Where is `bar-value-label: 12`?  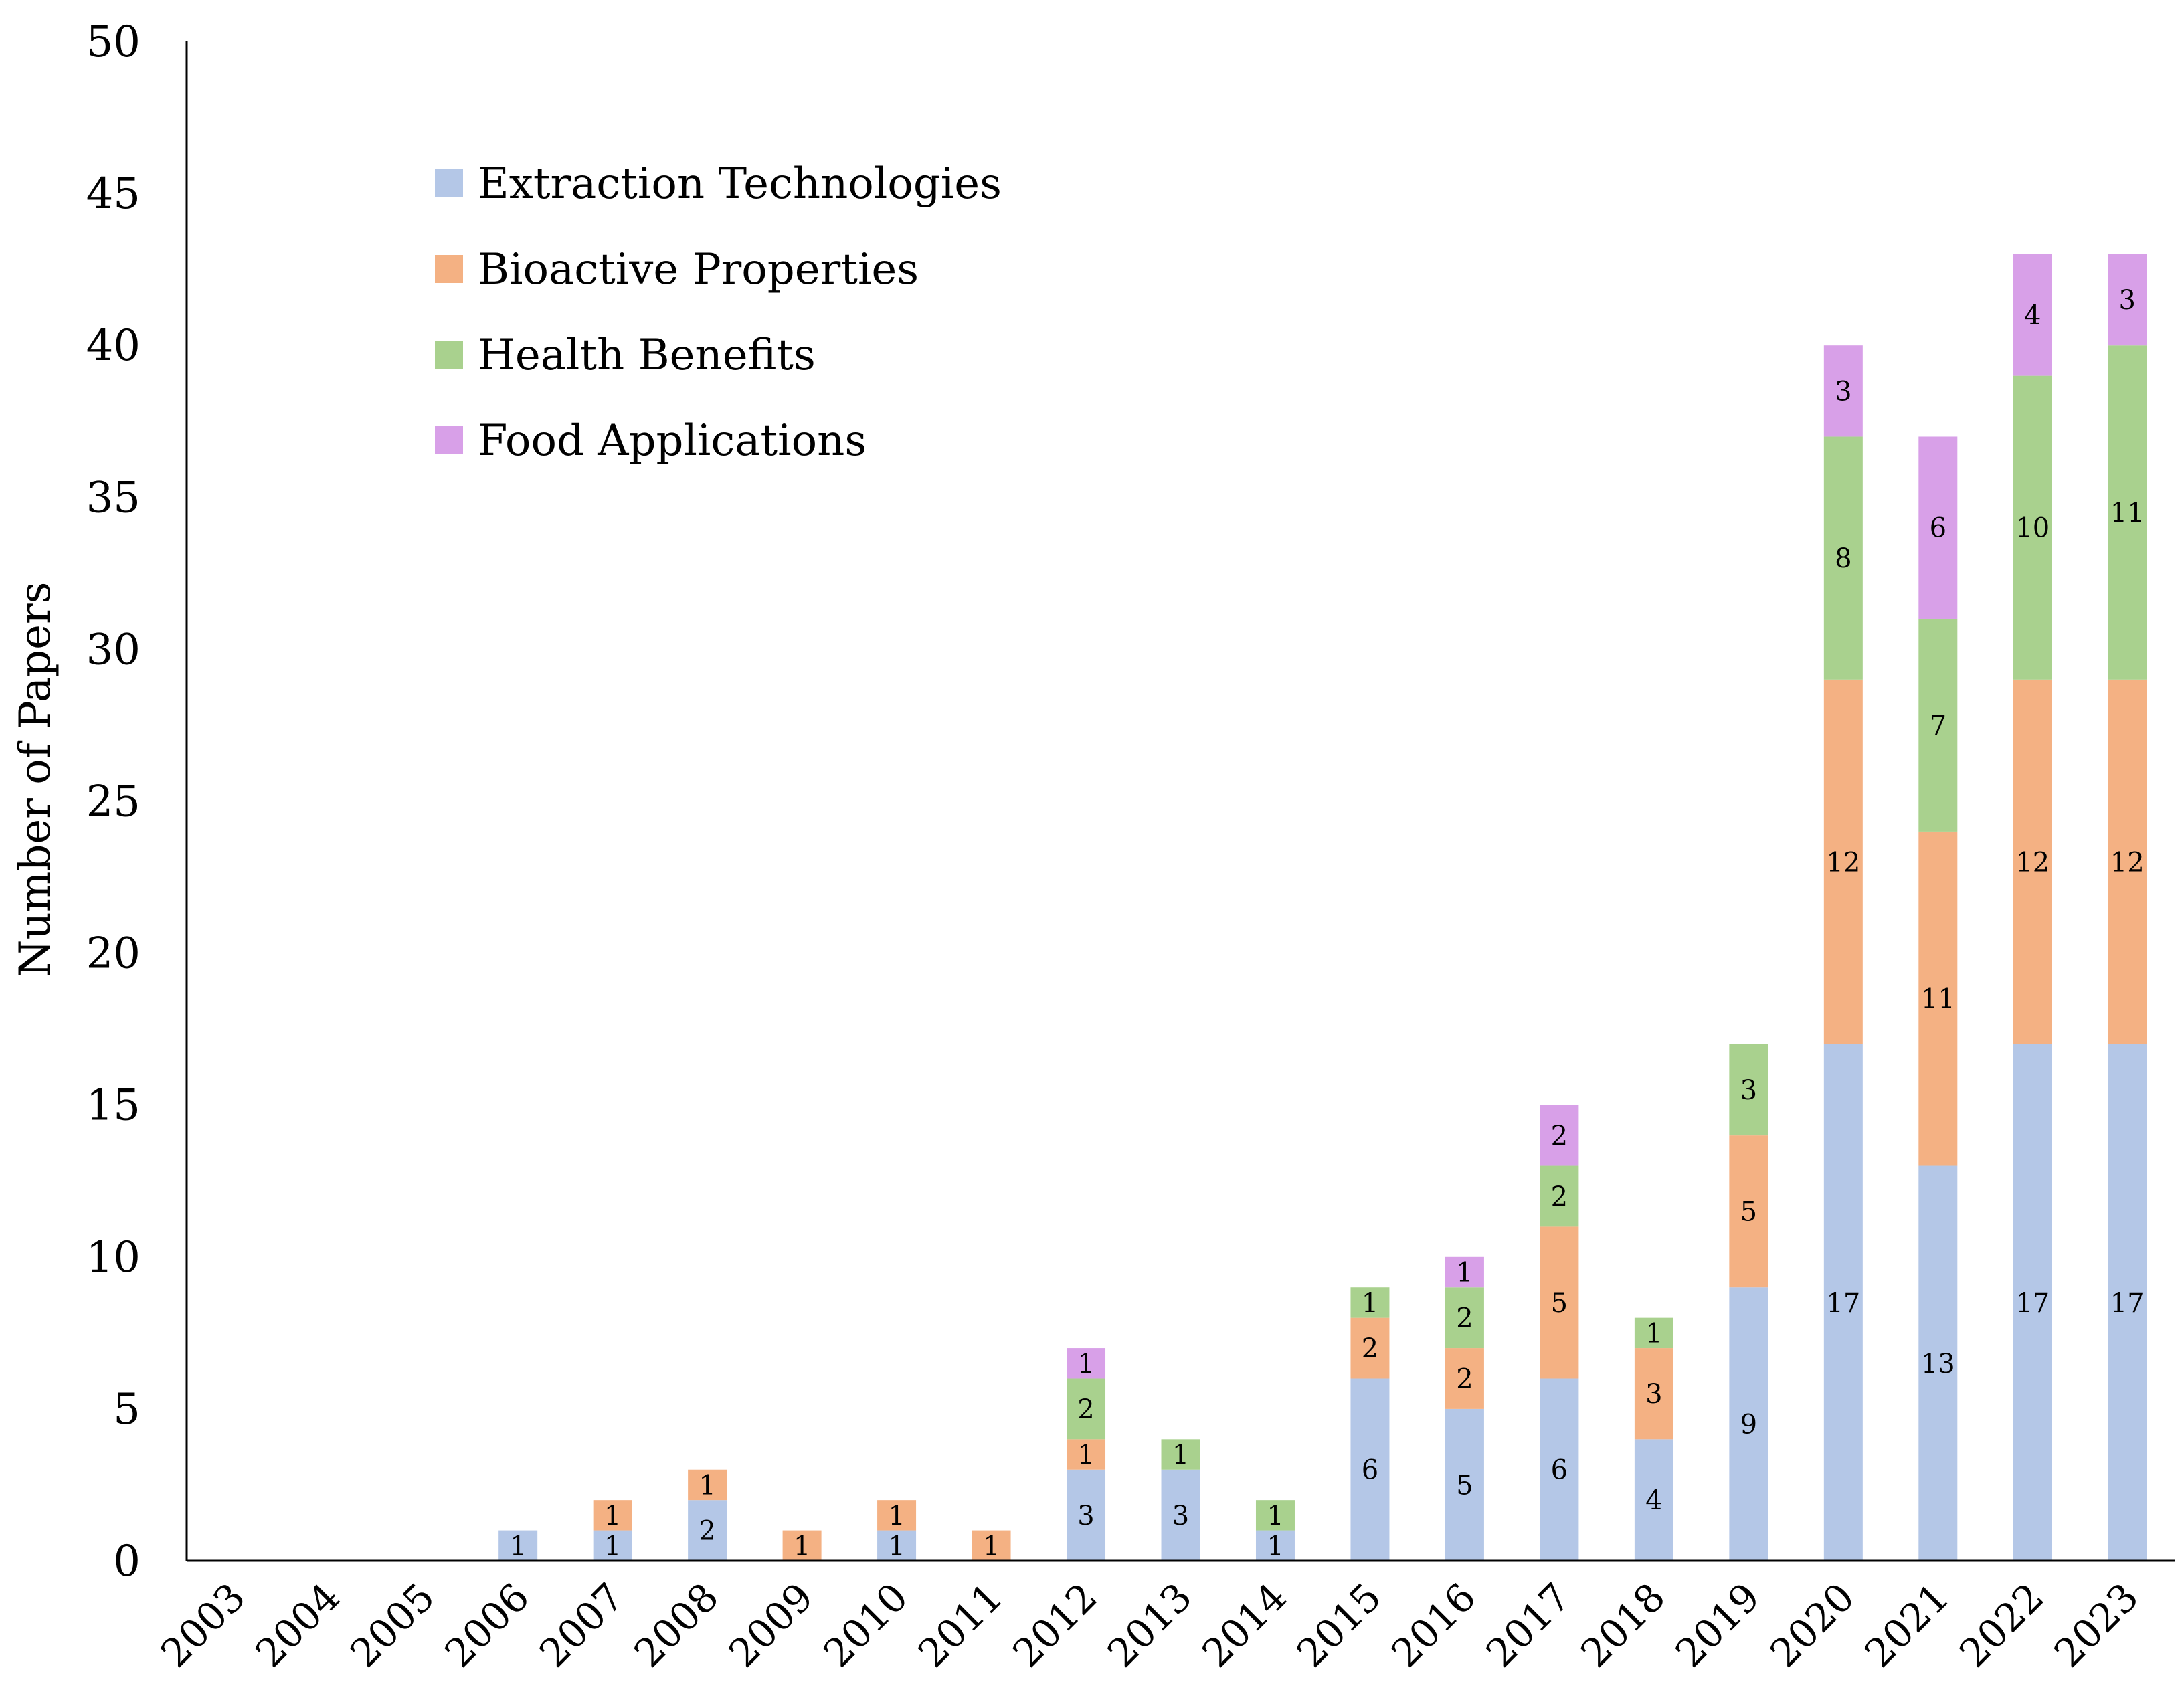
bar-value-label: 12 is located at coordinates (2127, 862).